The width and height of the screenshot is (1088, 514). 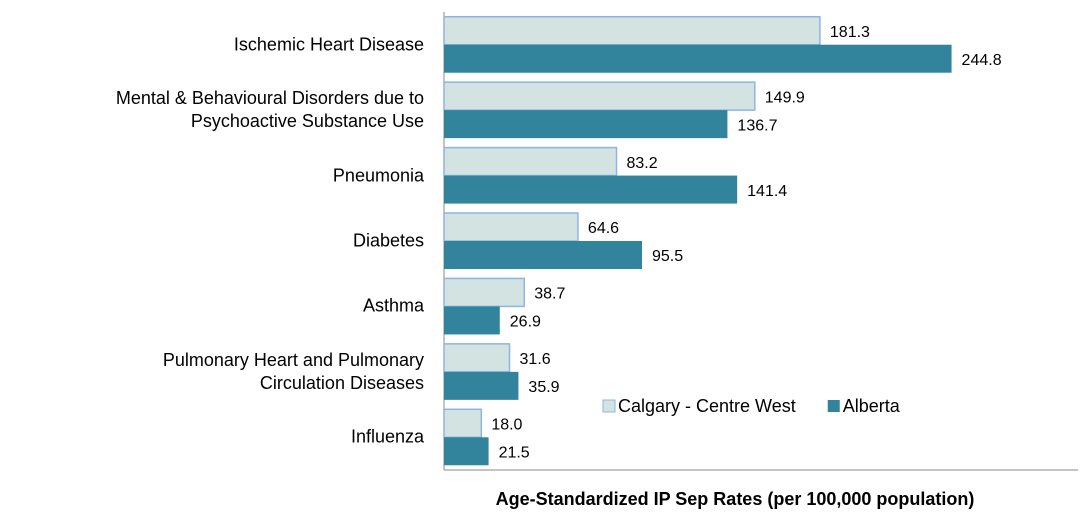 What do you see at coordinates (388, 240) in the screenshot?
I see `y-tick-label: Diabetes` at bounding box center [388, 240].